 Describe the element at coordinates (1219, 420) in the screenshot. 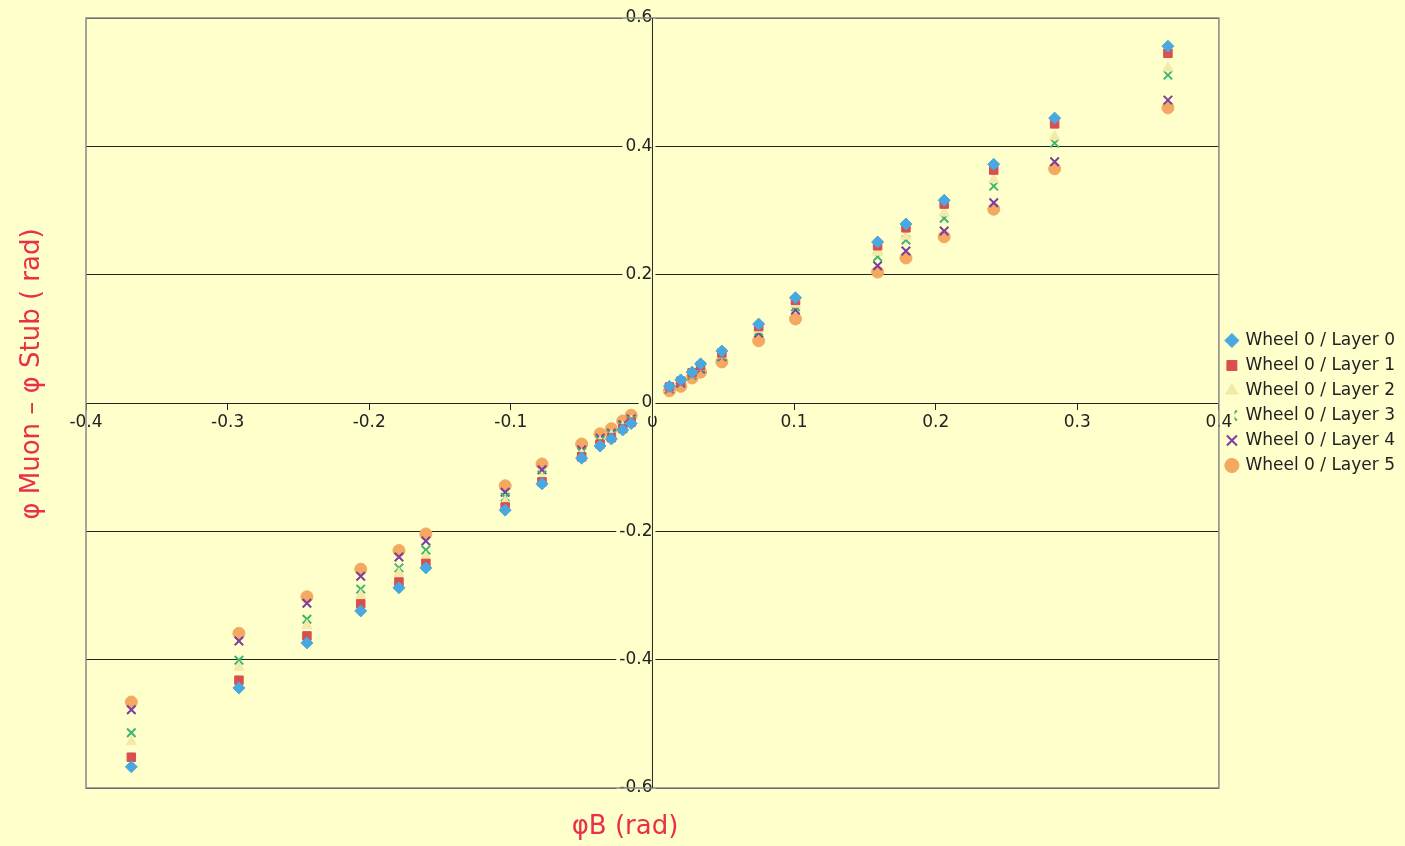

I see `x-tick-label: 0.4` at that location.